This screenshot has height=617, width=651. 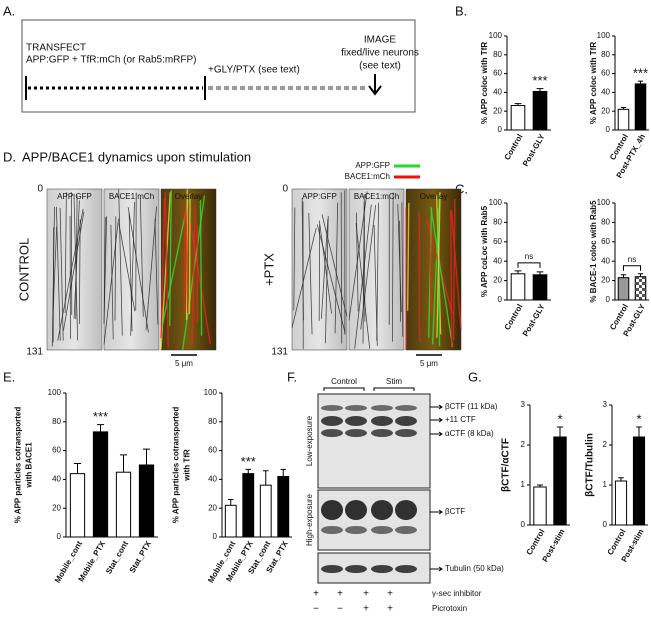 What do you see at coordinates (9, 10) in the screenshot?
I see `panel-label: A.` at bounding box center [9, 10].